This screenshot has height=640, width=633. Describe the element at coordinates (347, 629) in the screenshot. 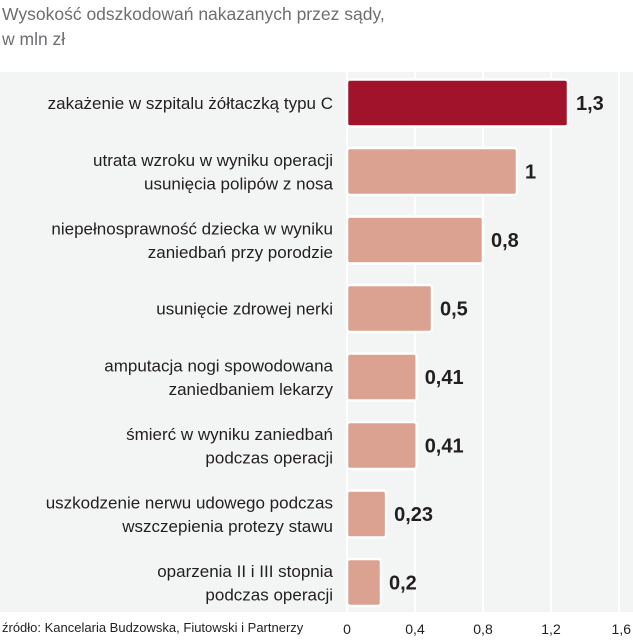

I see `x-tick-label-0: 0` at that location.